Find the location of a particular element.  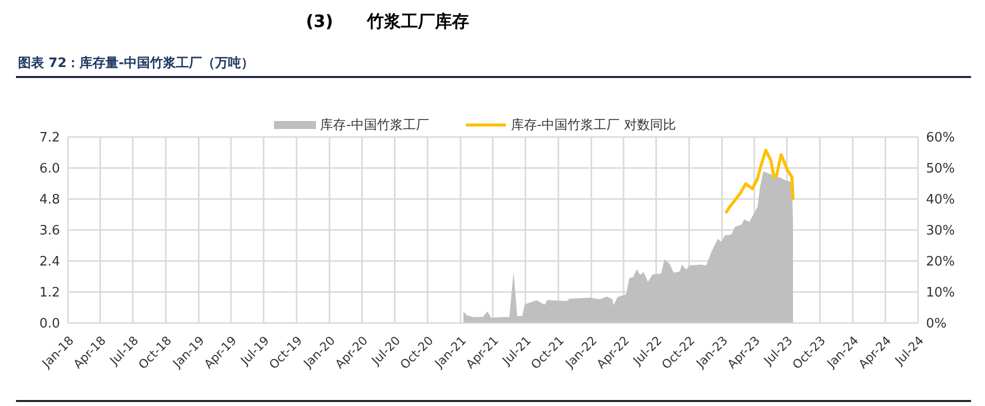

legend-label: 库存-中国竹浆工厂 对数同比 is located at coordinates (593, 125).